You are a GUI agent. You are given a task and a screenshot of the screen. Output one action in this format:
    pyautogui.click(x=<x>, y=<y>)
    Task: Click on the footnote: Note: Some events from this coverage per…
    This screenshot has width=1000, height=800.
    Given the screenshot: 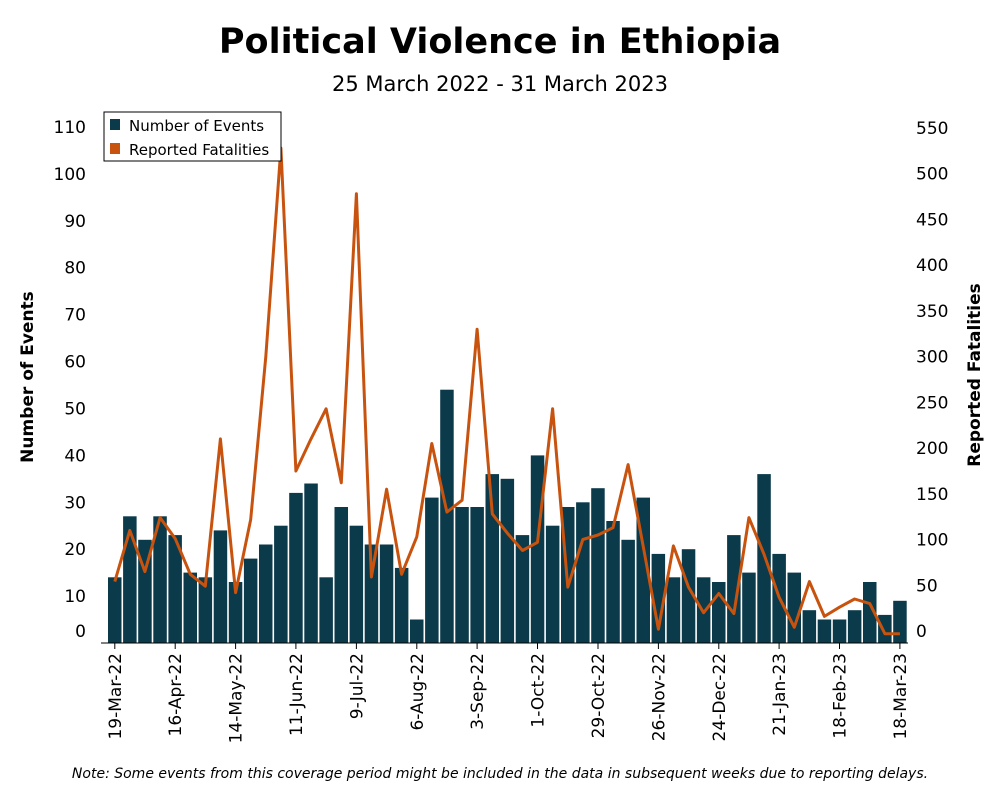 What is the action you would take?
    pyautogui.click(x=500, y=774)
    